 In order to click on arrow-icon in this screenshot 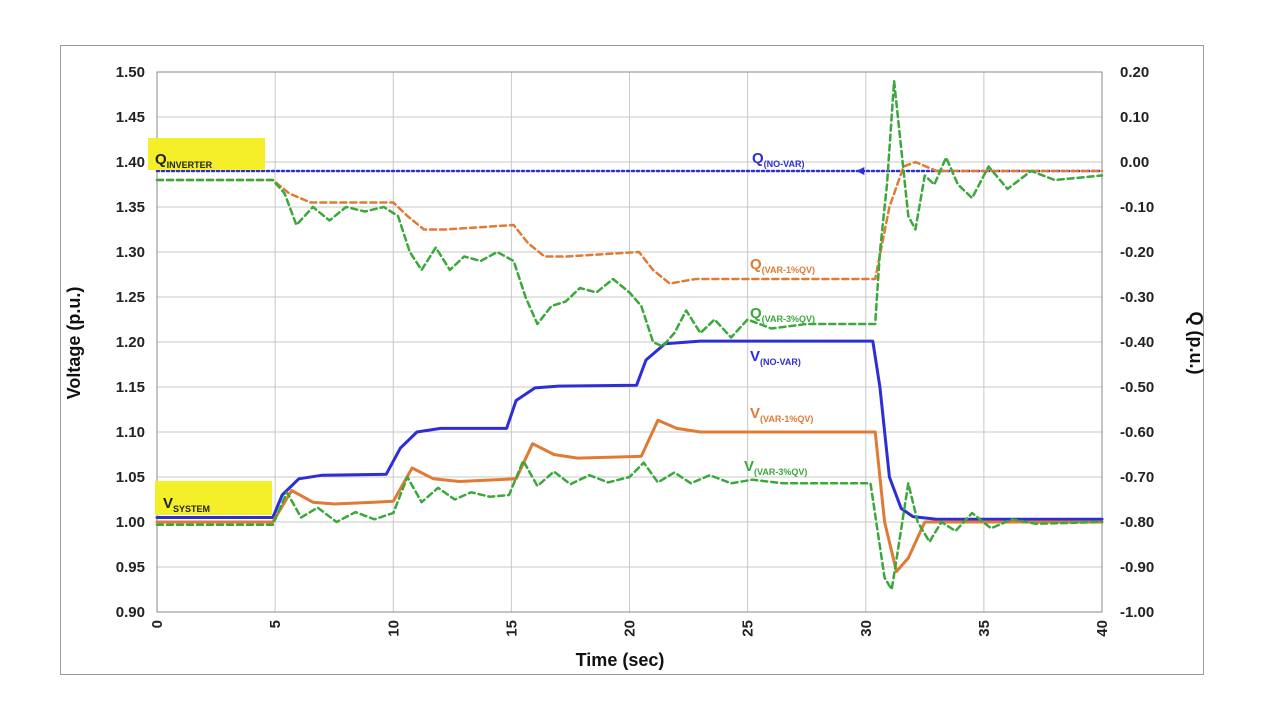, I will do `click(860, 171)`.